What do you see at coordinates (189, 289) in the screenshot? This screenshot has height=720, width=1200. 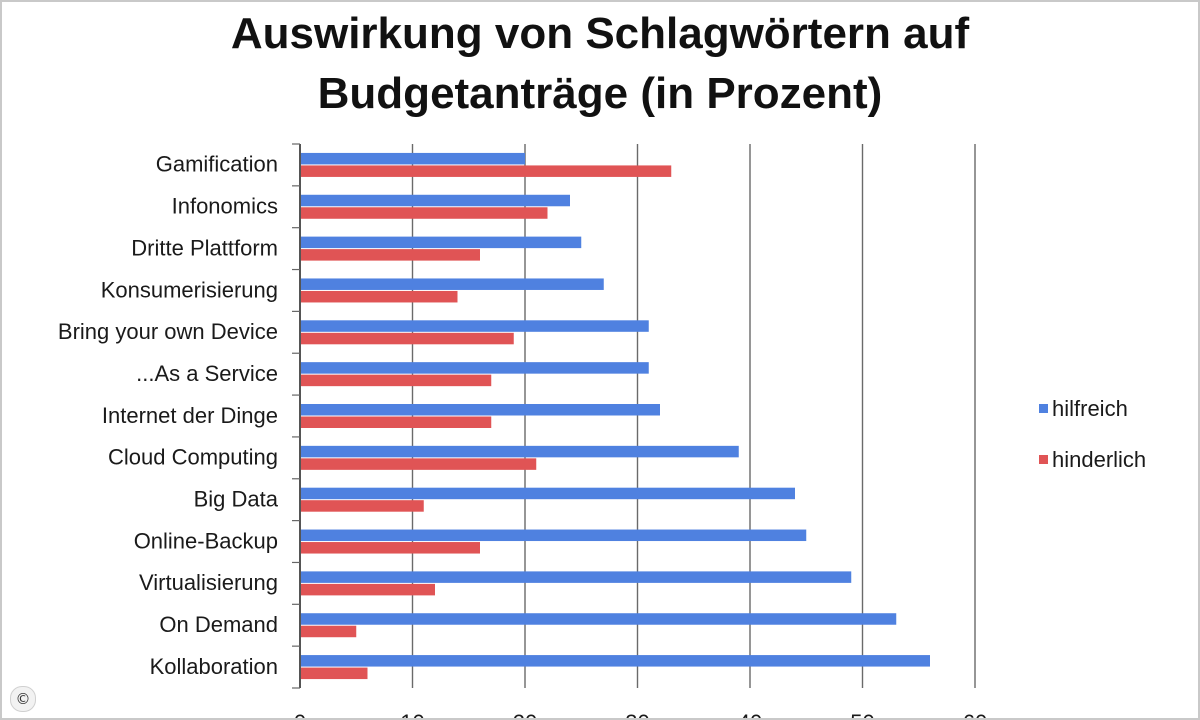 I see `category-label-4: Konsumerisierung` at bounding box center [189, 289].